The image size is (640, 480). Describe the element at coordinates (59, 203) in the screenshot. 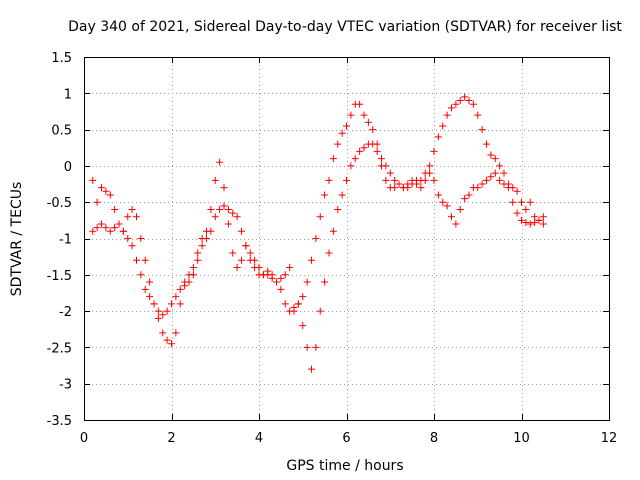

I see `y-tick-label: -0.5` at that location.